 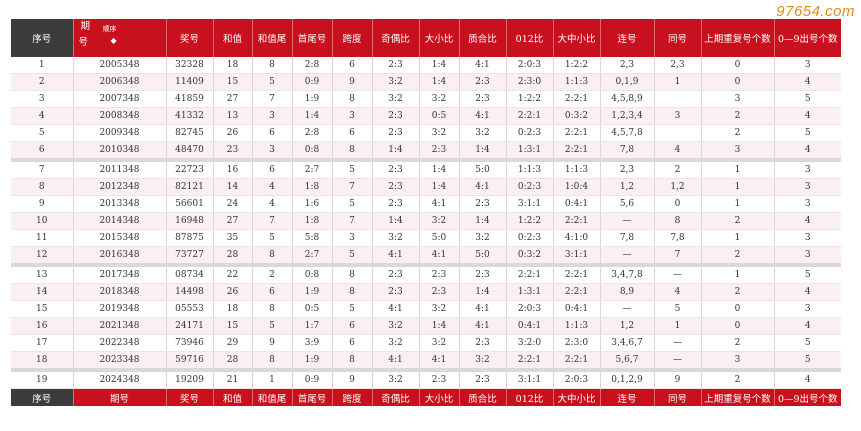 What do you see at coordinates (677, 187) in the screenshot?
I see `same-cell: 1,2` at bounding box center [677, 187].